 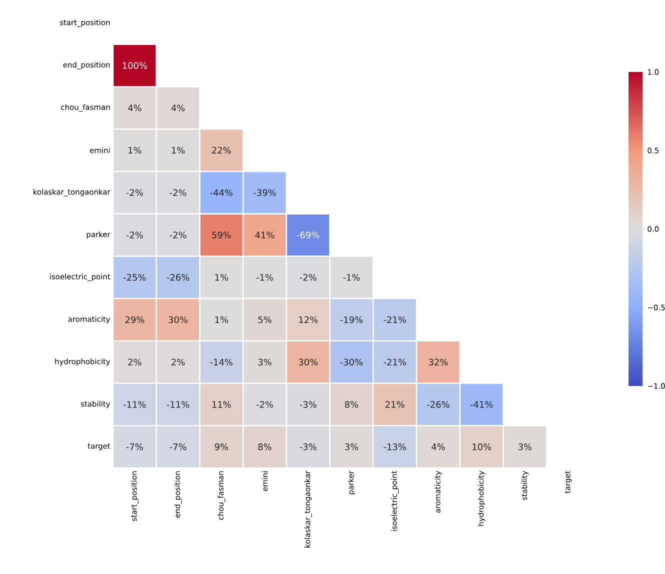 What do you see at coordinates (135, 277) in the screenshot?
I see `data-label: -25%` at bounding box center [135, 277].